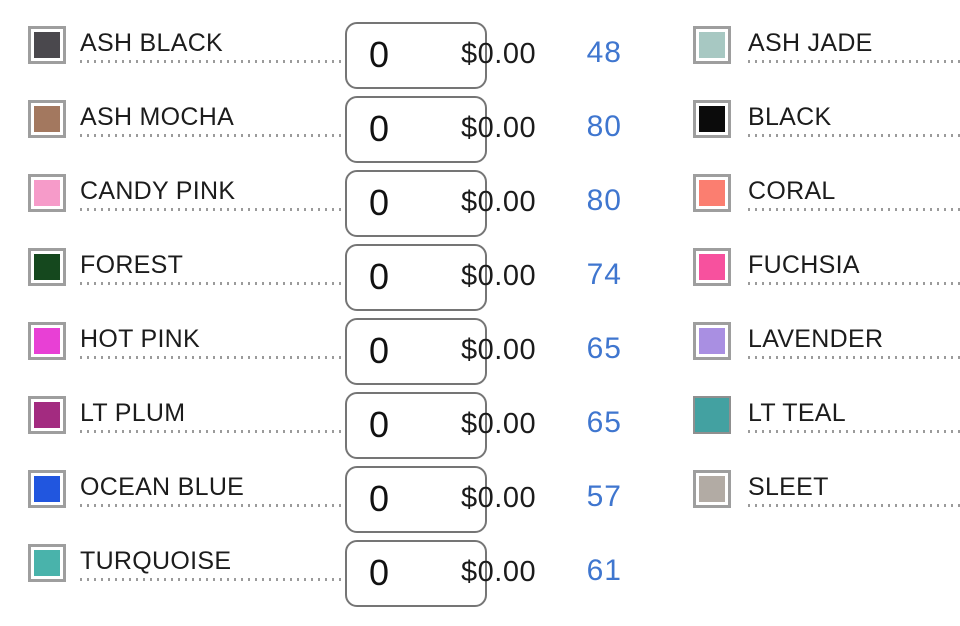  Describe the element at coordinates (854, 193) in the screenshot. I see `label-leader: CORAL` at that location.